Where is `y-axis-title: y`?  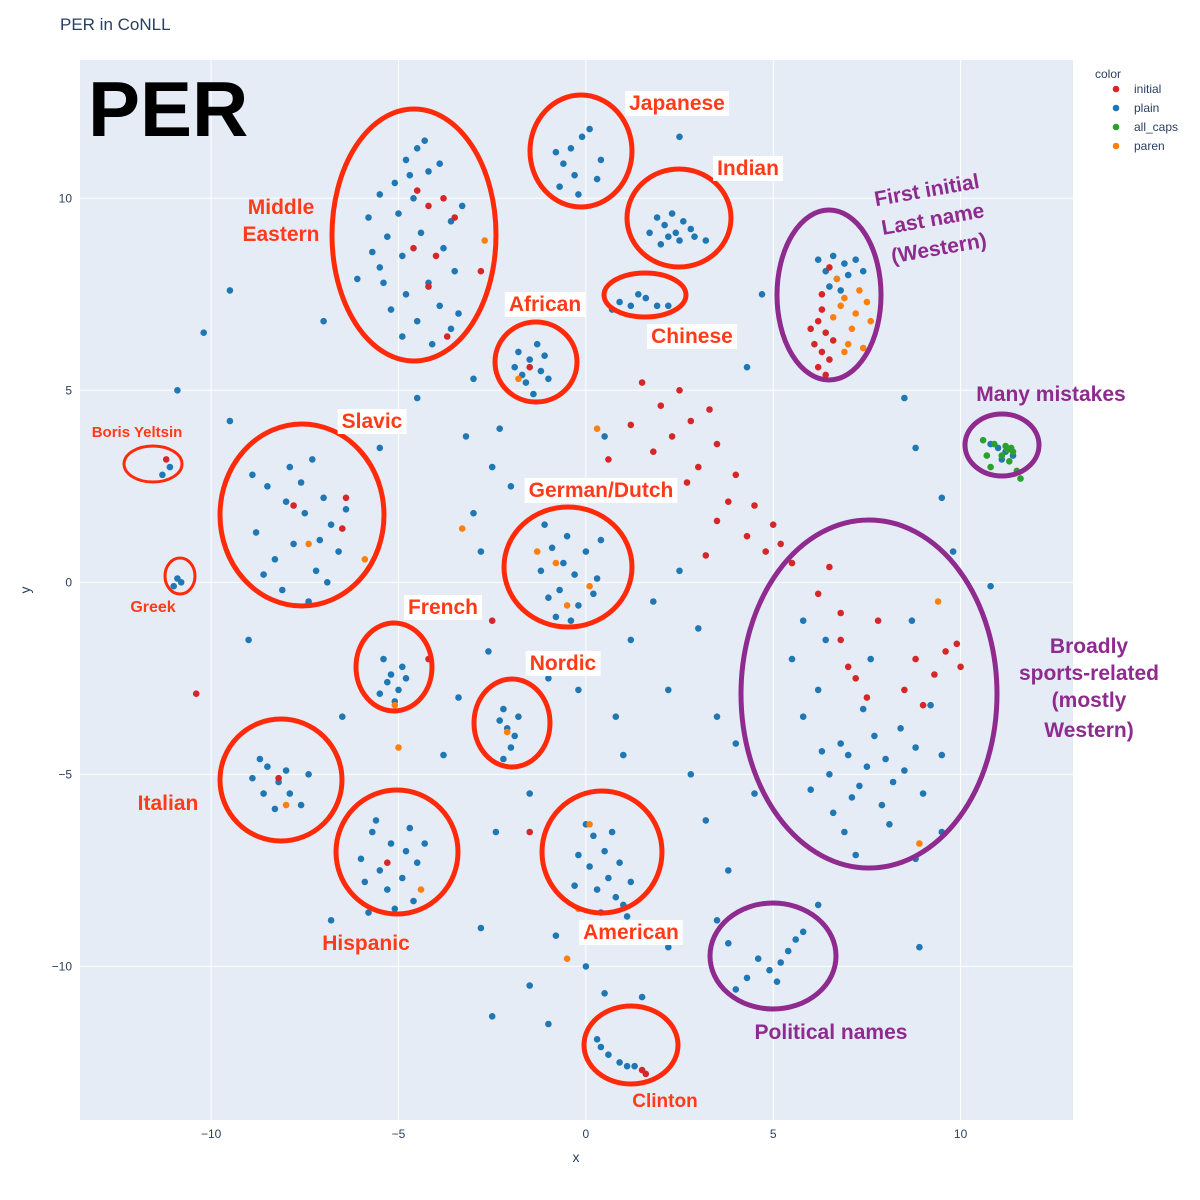 y-axis-title: y is located at coordinates (25, 590).